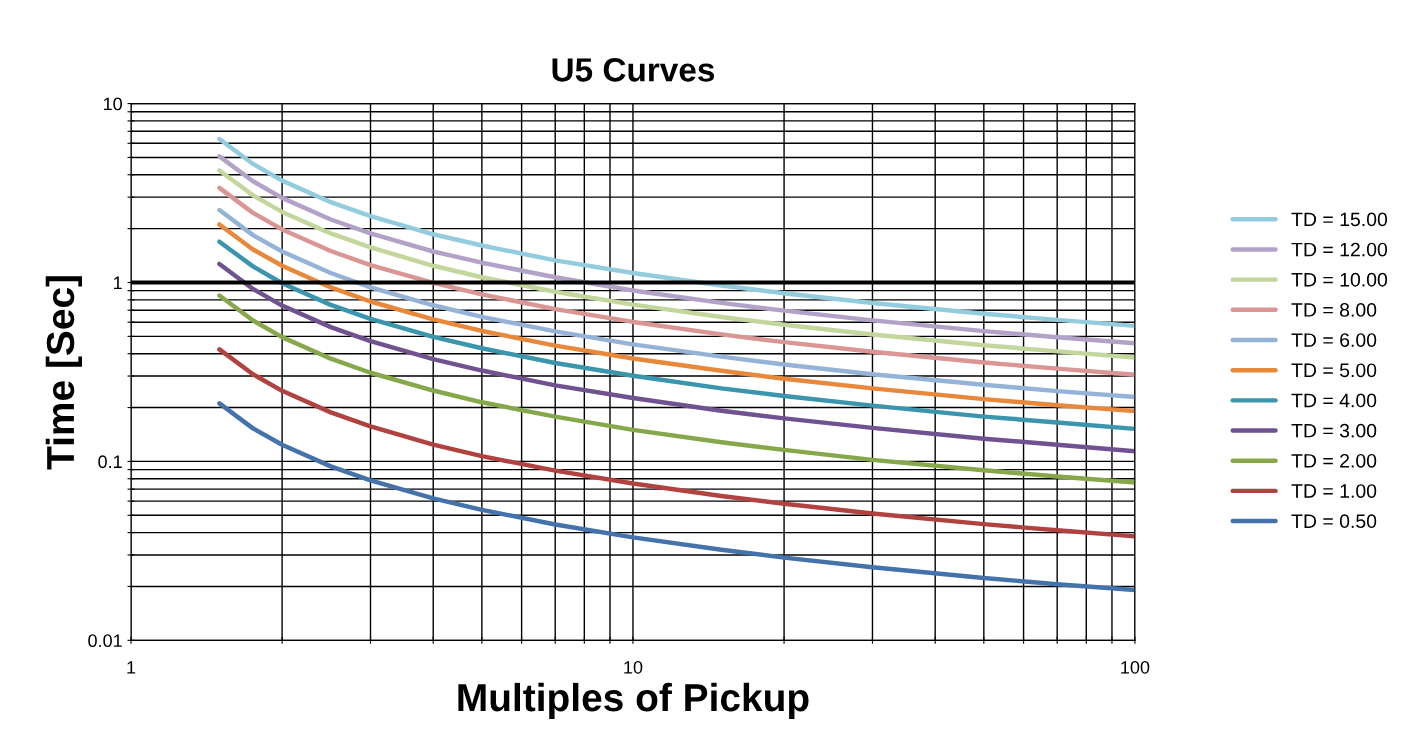  What do you see at coordinates (633, 667) in the screenshot?
I see `x-tick-label: 10` at bounding box center [633, 667].